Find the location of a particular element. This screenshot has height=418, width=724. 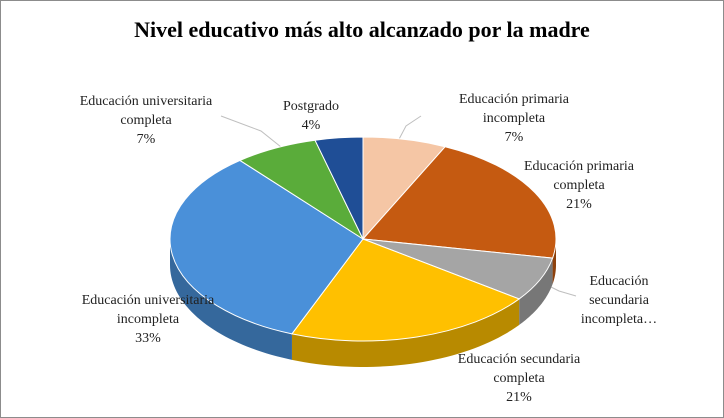

category-label: Postgrado is located at coordinates (311, 106).